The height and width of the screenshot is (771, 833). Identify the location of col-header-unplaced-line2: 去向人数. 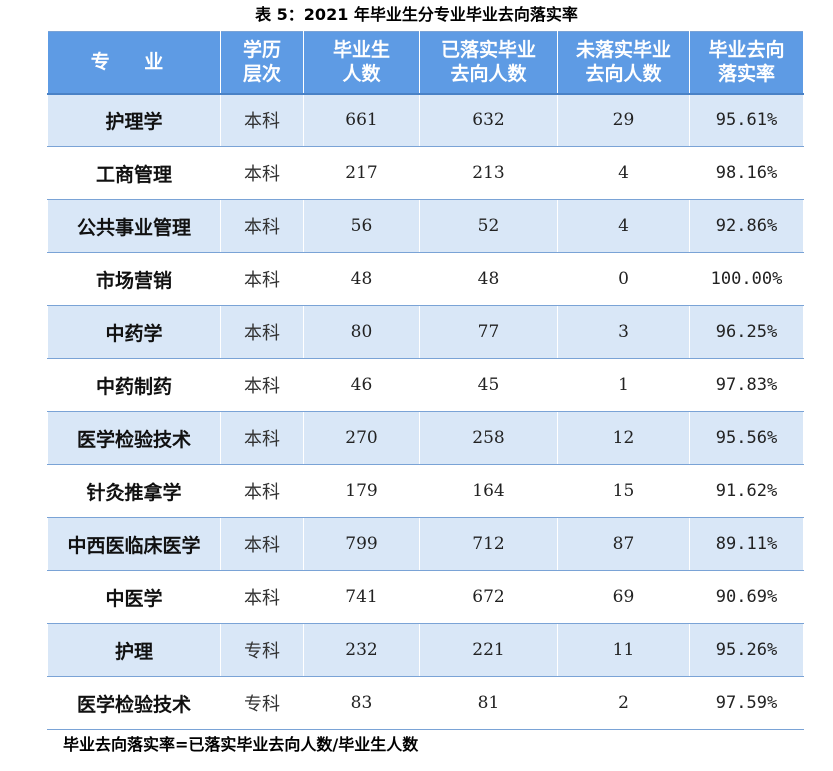
(623, 74).